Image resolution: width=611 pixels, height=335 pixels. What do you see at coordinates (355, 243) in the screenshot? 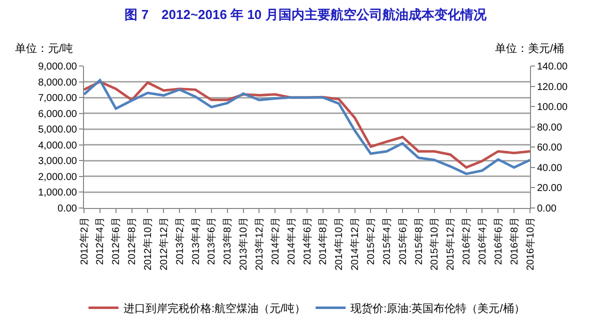
I see `x-tick-label: 2014年12月` at bounding box center [355, 243].